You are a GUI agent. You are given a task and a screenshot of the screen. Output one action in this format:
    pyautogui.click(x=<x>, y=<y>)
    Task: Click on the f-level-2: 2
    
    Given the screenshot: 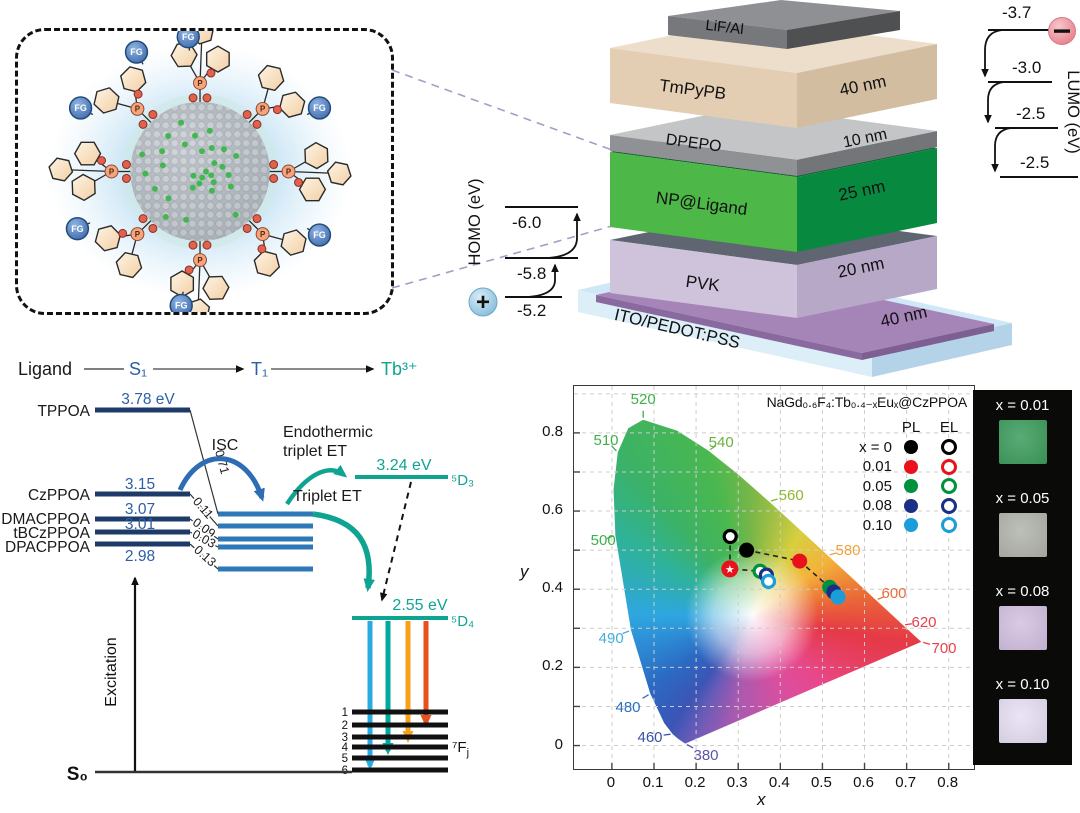 What is the action you would take?
    pyautogui.click(x=345, y=726)
    